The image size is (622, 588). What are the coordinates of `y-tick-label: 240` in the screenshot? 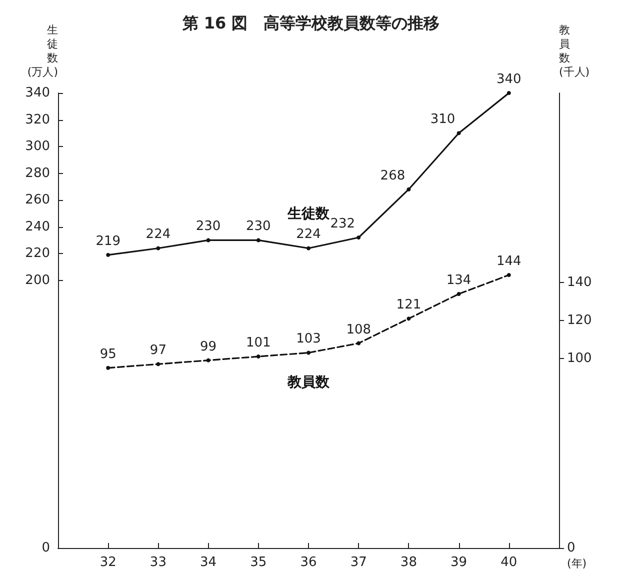 It's located at (37, 226).